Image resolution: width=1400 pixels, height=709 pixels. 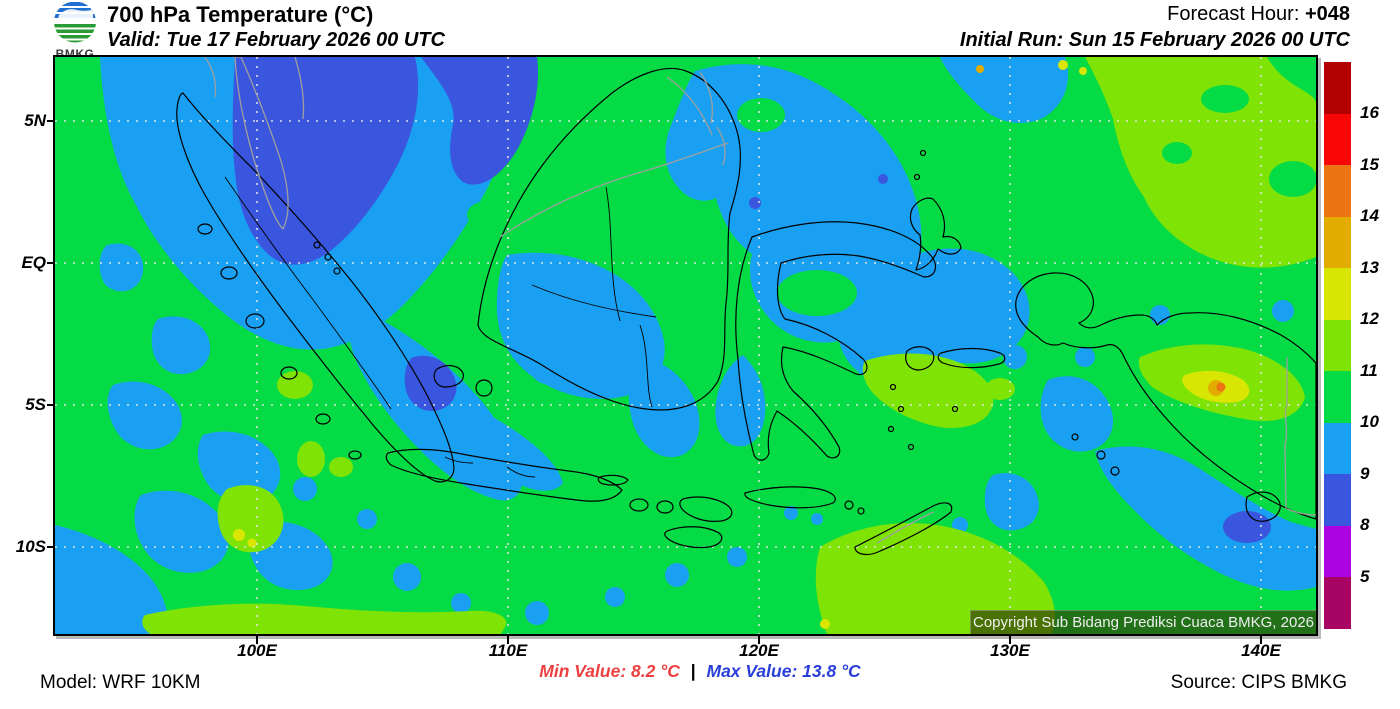 I want to click on lon-label-120e: 120E, so click(x=759, y=650).